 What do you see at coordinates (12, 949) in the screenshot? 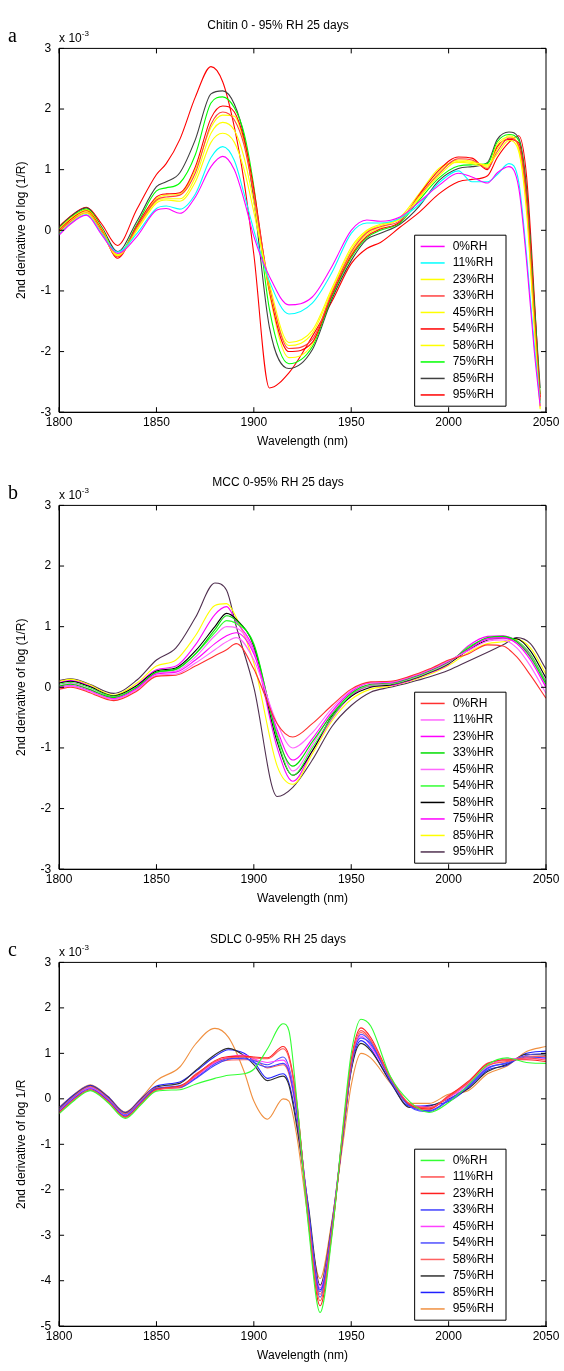
I see `text: c` at bounding box center [12, 949].